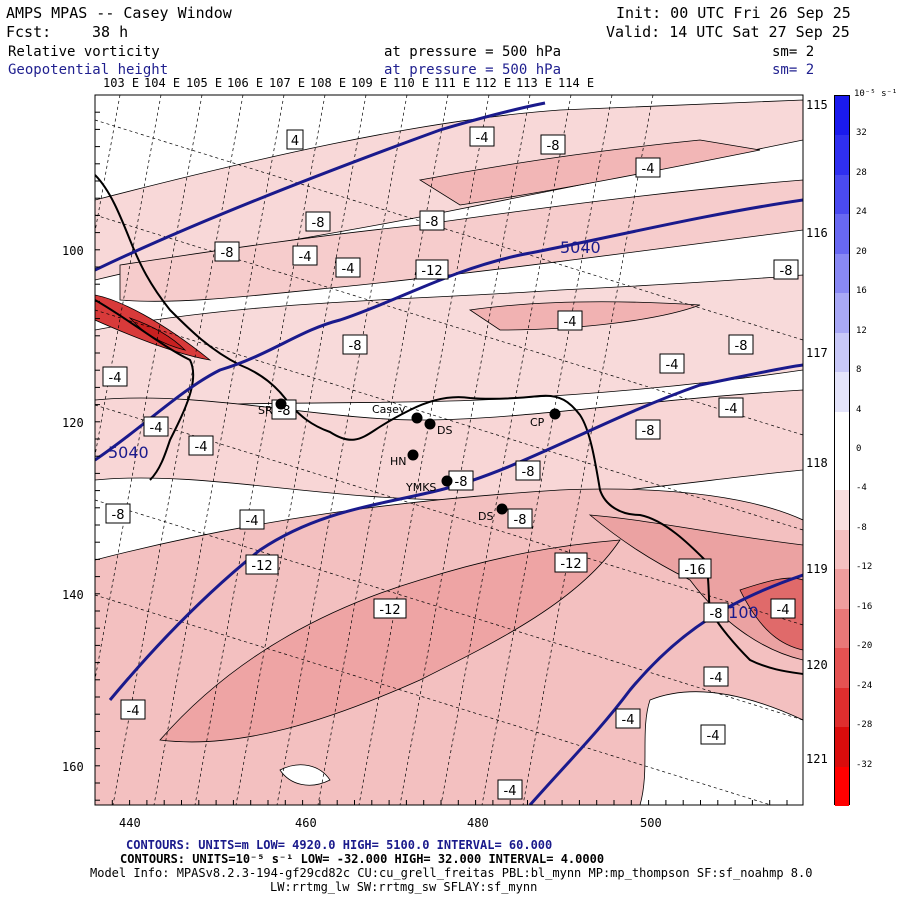 Image resolution: width=900 pixels, height=900 pixels. What do you see at coordinates (861, 527) in the screenshot?
I see `colorbar-tick-label: -8` at bounding box center [861, 527].